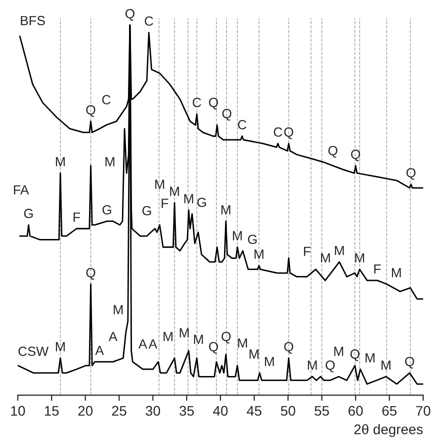 Image resolution: width=434 pixels, height=441 pixels. Describe the element at coordinates (254, 411) in the screenshot. I see `x-tick-label: 45` at that location.